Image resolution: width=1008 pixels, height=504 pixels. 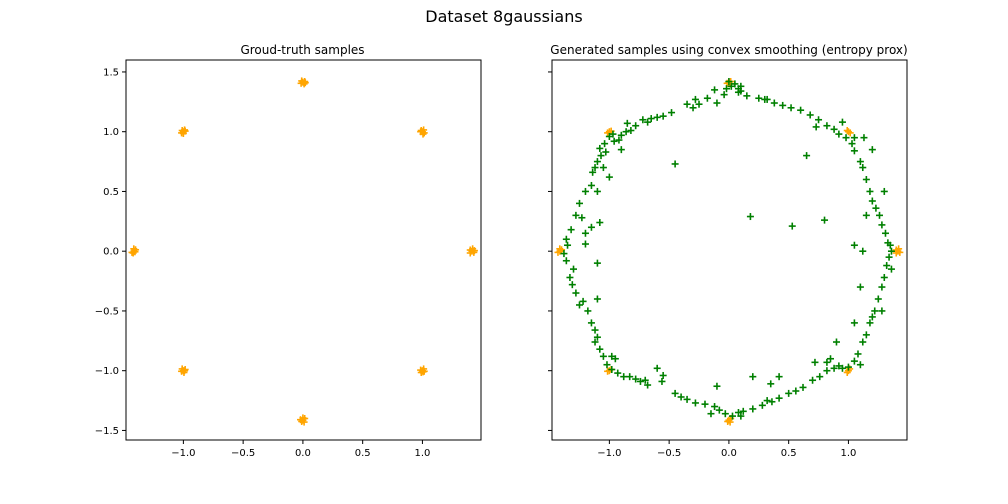 What do you see at coordinates (550, 251) in the screenshot?
I see `right-y-ticks` at bounding box center [550, 251].